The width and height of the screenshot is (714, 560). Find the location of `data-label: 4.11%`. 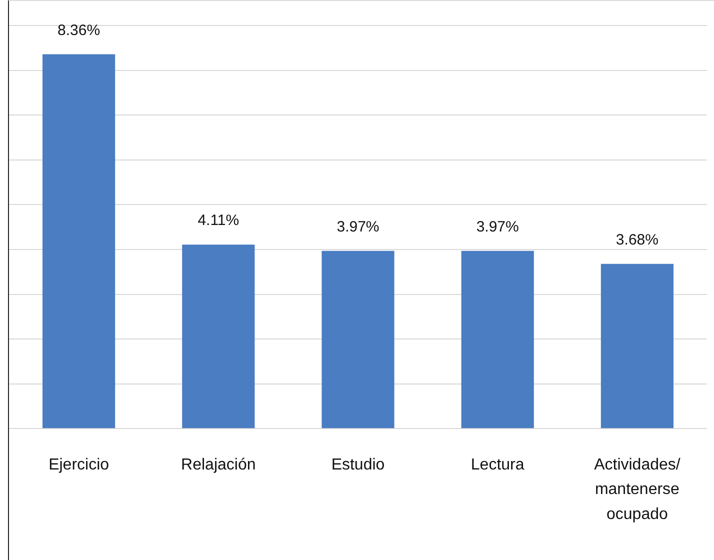

data-label: 4.11% is located at coordinates (219, 221).